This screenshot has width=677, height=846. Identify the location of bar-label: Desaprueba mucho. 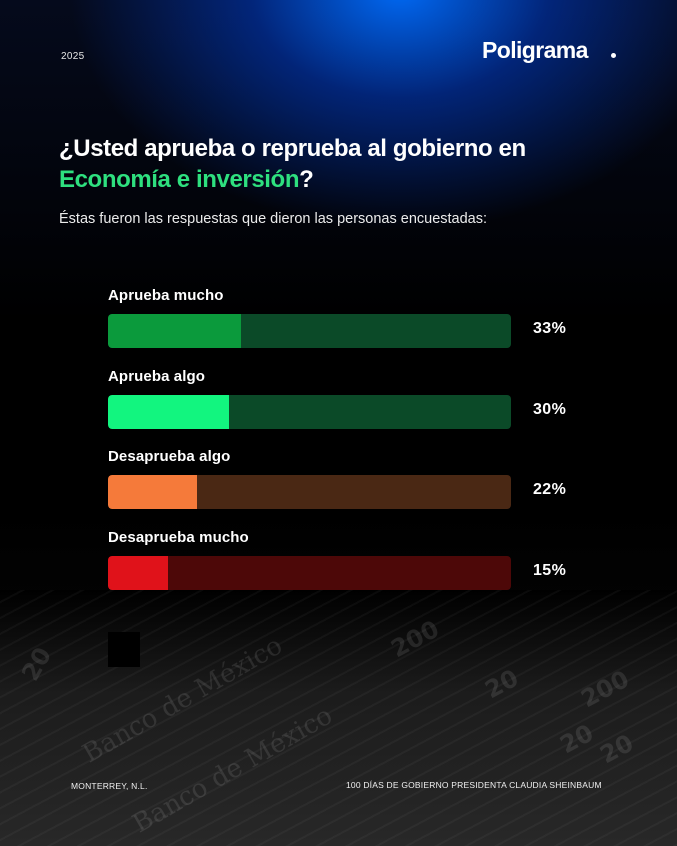
(178, 538).